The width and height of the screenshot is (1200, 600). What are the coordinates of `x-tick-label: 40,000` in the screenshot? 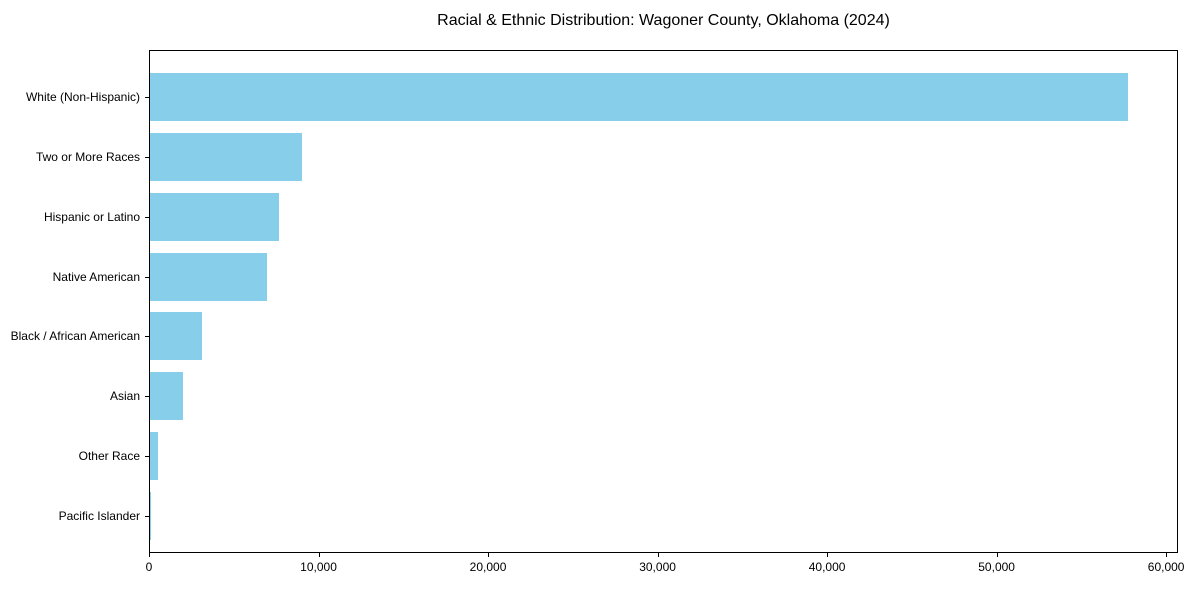 It's located at (827, 567).